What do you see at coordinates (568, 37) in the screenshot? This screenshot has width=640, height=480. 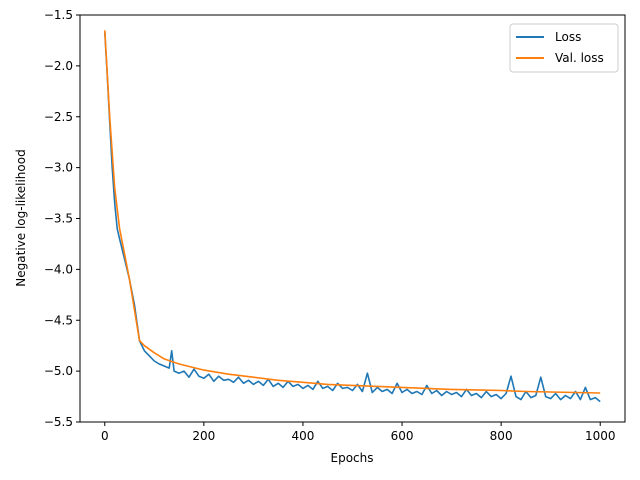 I see `legend-label-loss: Loss` at bounding box center [568, 37].